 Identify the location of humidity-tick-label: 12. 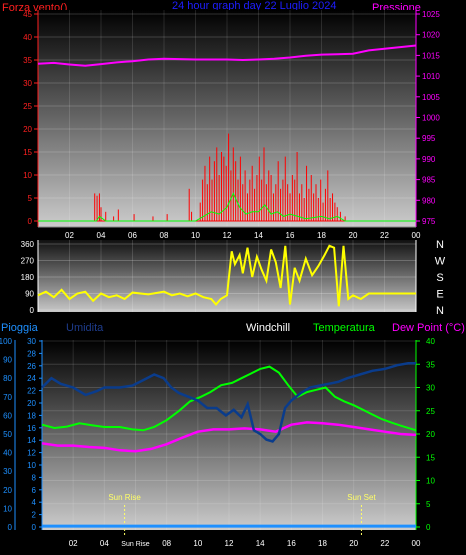
(31, 453).